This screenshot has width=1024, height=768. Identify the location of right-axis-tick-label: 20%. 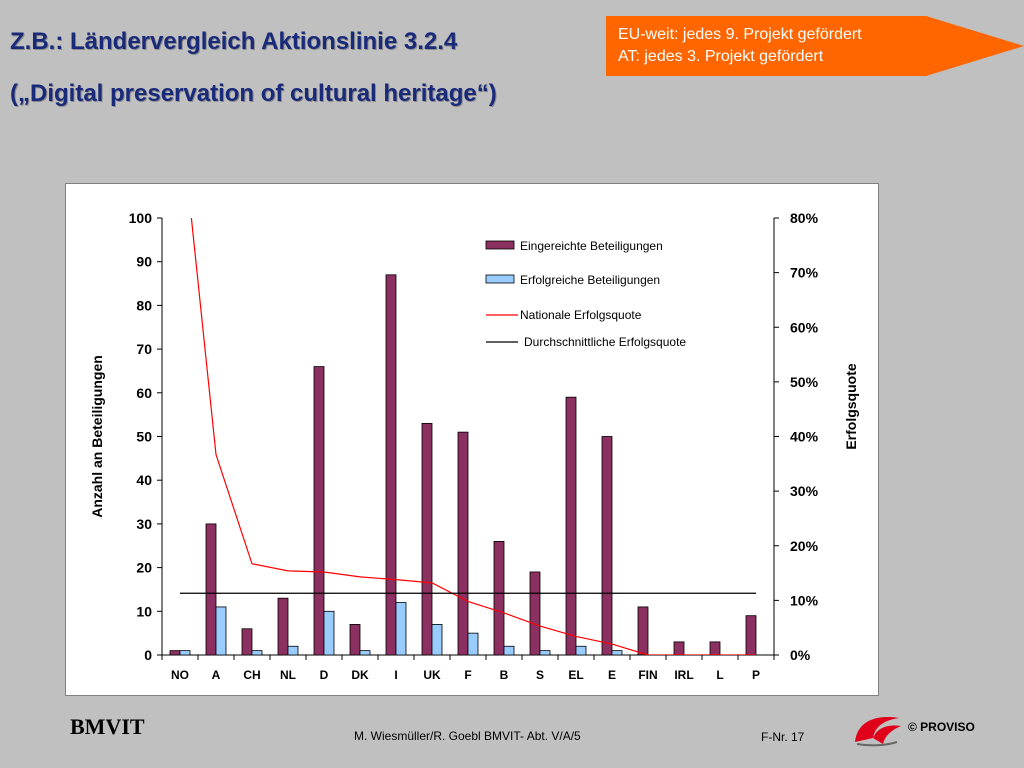
(804, 546).